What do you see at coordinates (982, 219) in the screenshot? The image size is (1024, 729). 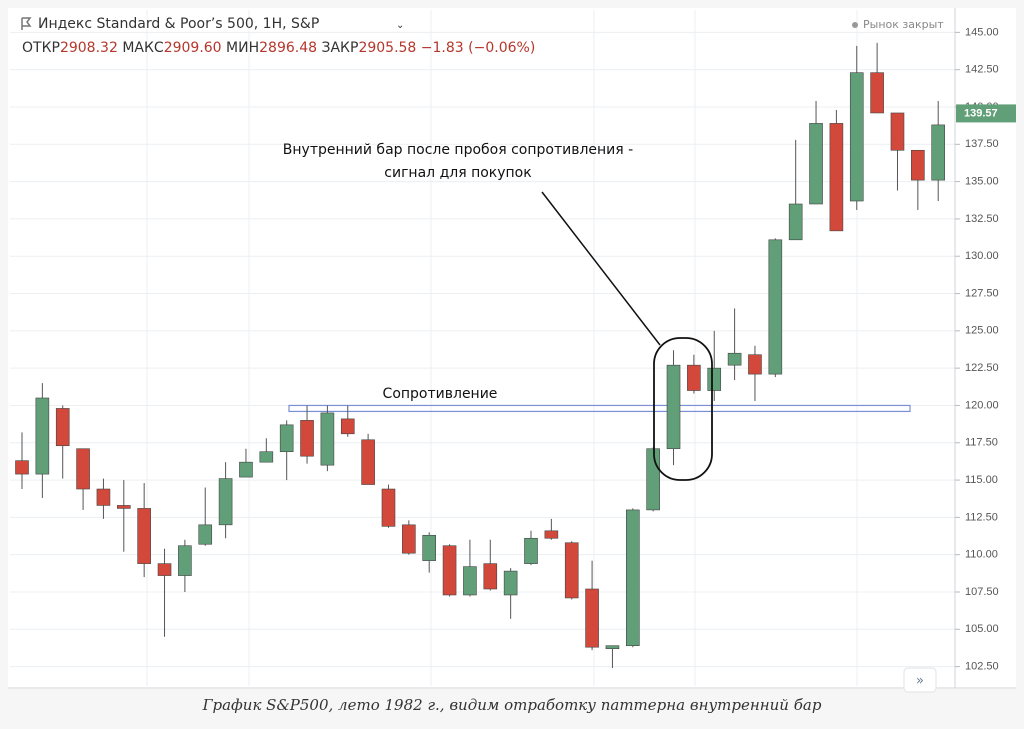 I see `y-tick-label: 132.50` at bounding box center [982, 219].